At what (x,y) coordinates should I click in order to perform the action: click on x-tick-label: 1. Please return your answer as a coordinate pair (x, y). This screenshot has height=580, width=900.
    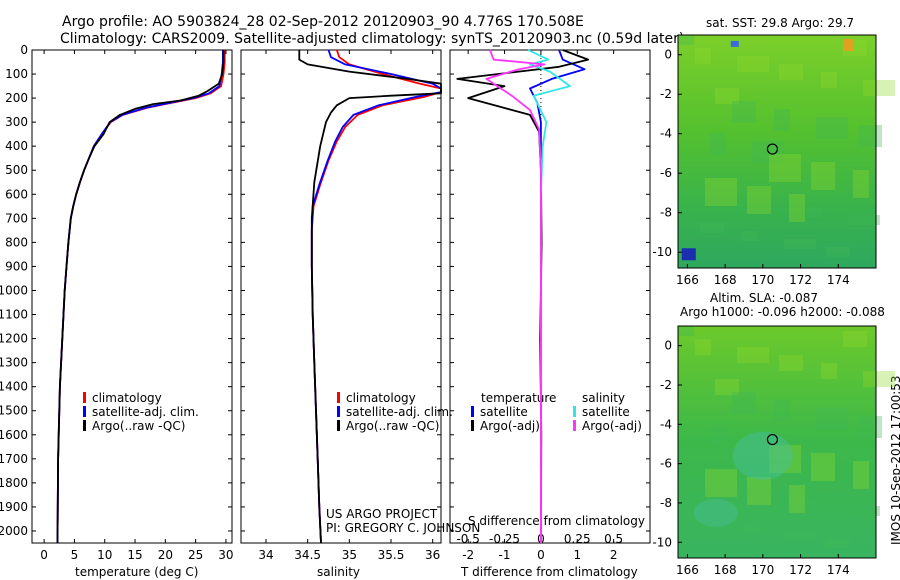
    Looking at the image, I should click on (577, 555).